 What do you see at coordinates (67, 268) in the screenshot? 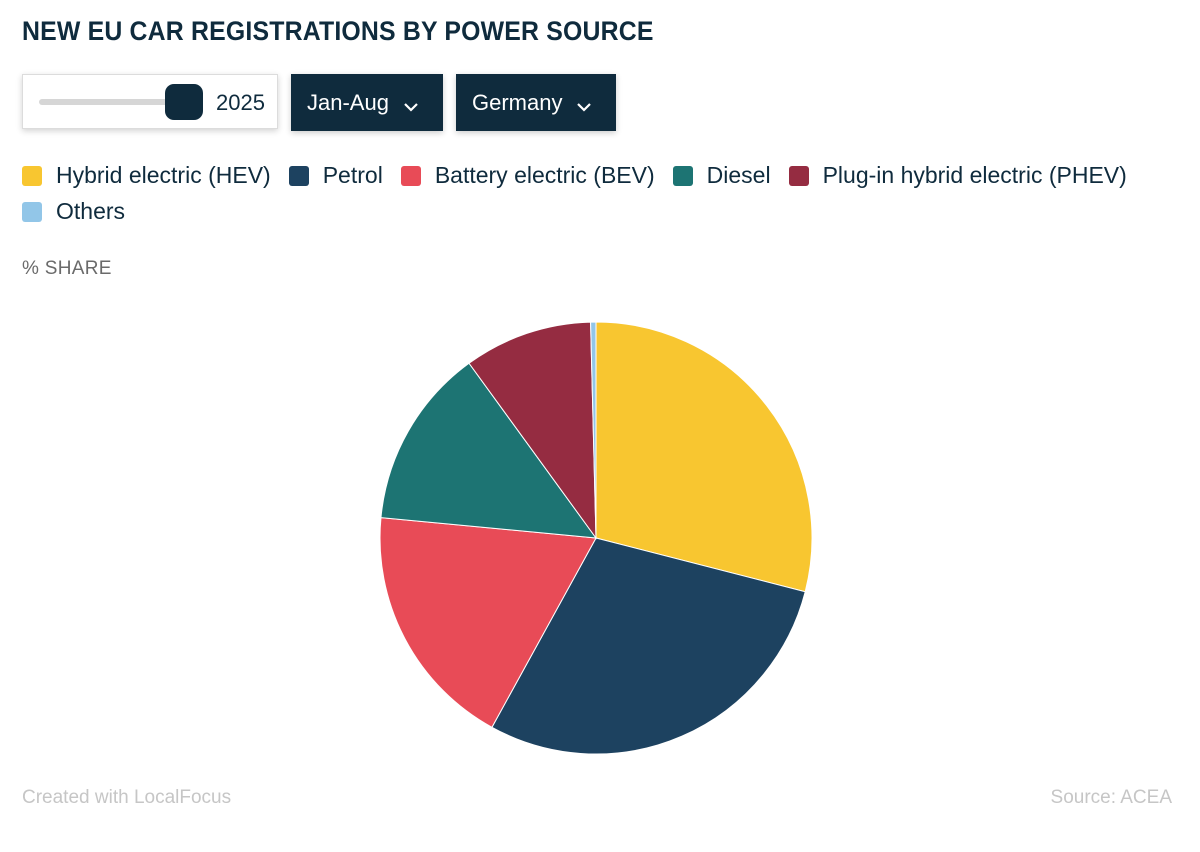
I see `unit-label: % SHARE` at bounding box center [67, 268].